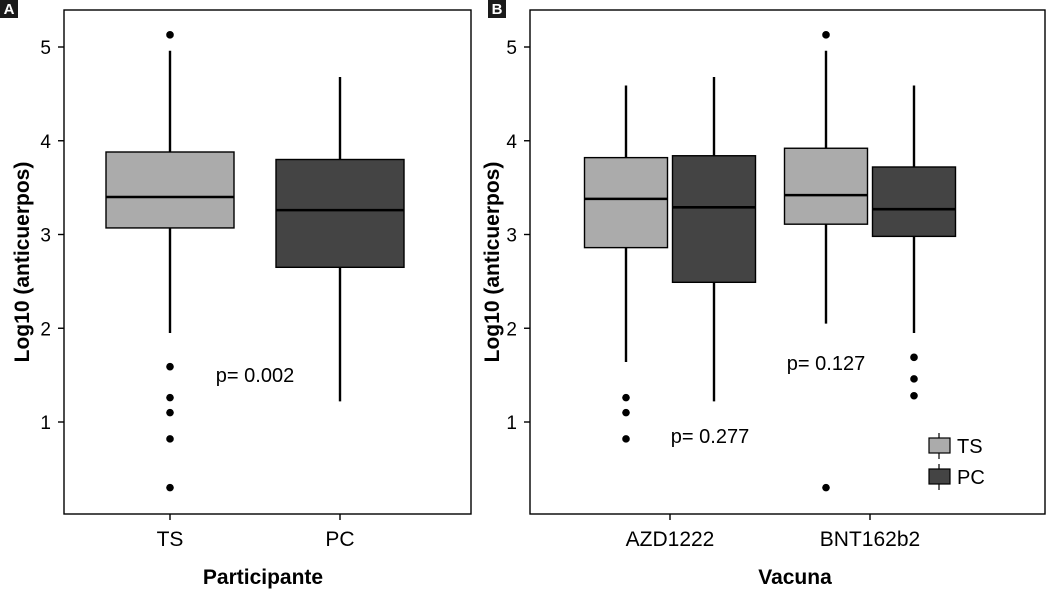  What do you see at coordinates (670, 539) in the screenshot?
I see `x-tick-label: AZD1222` at bounding box center [670, 539].